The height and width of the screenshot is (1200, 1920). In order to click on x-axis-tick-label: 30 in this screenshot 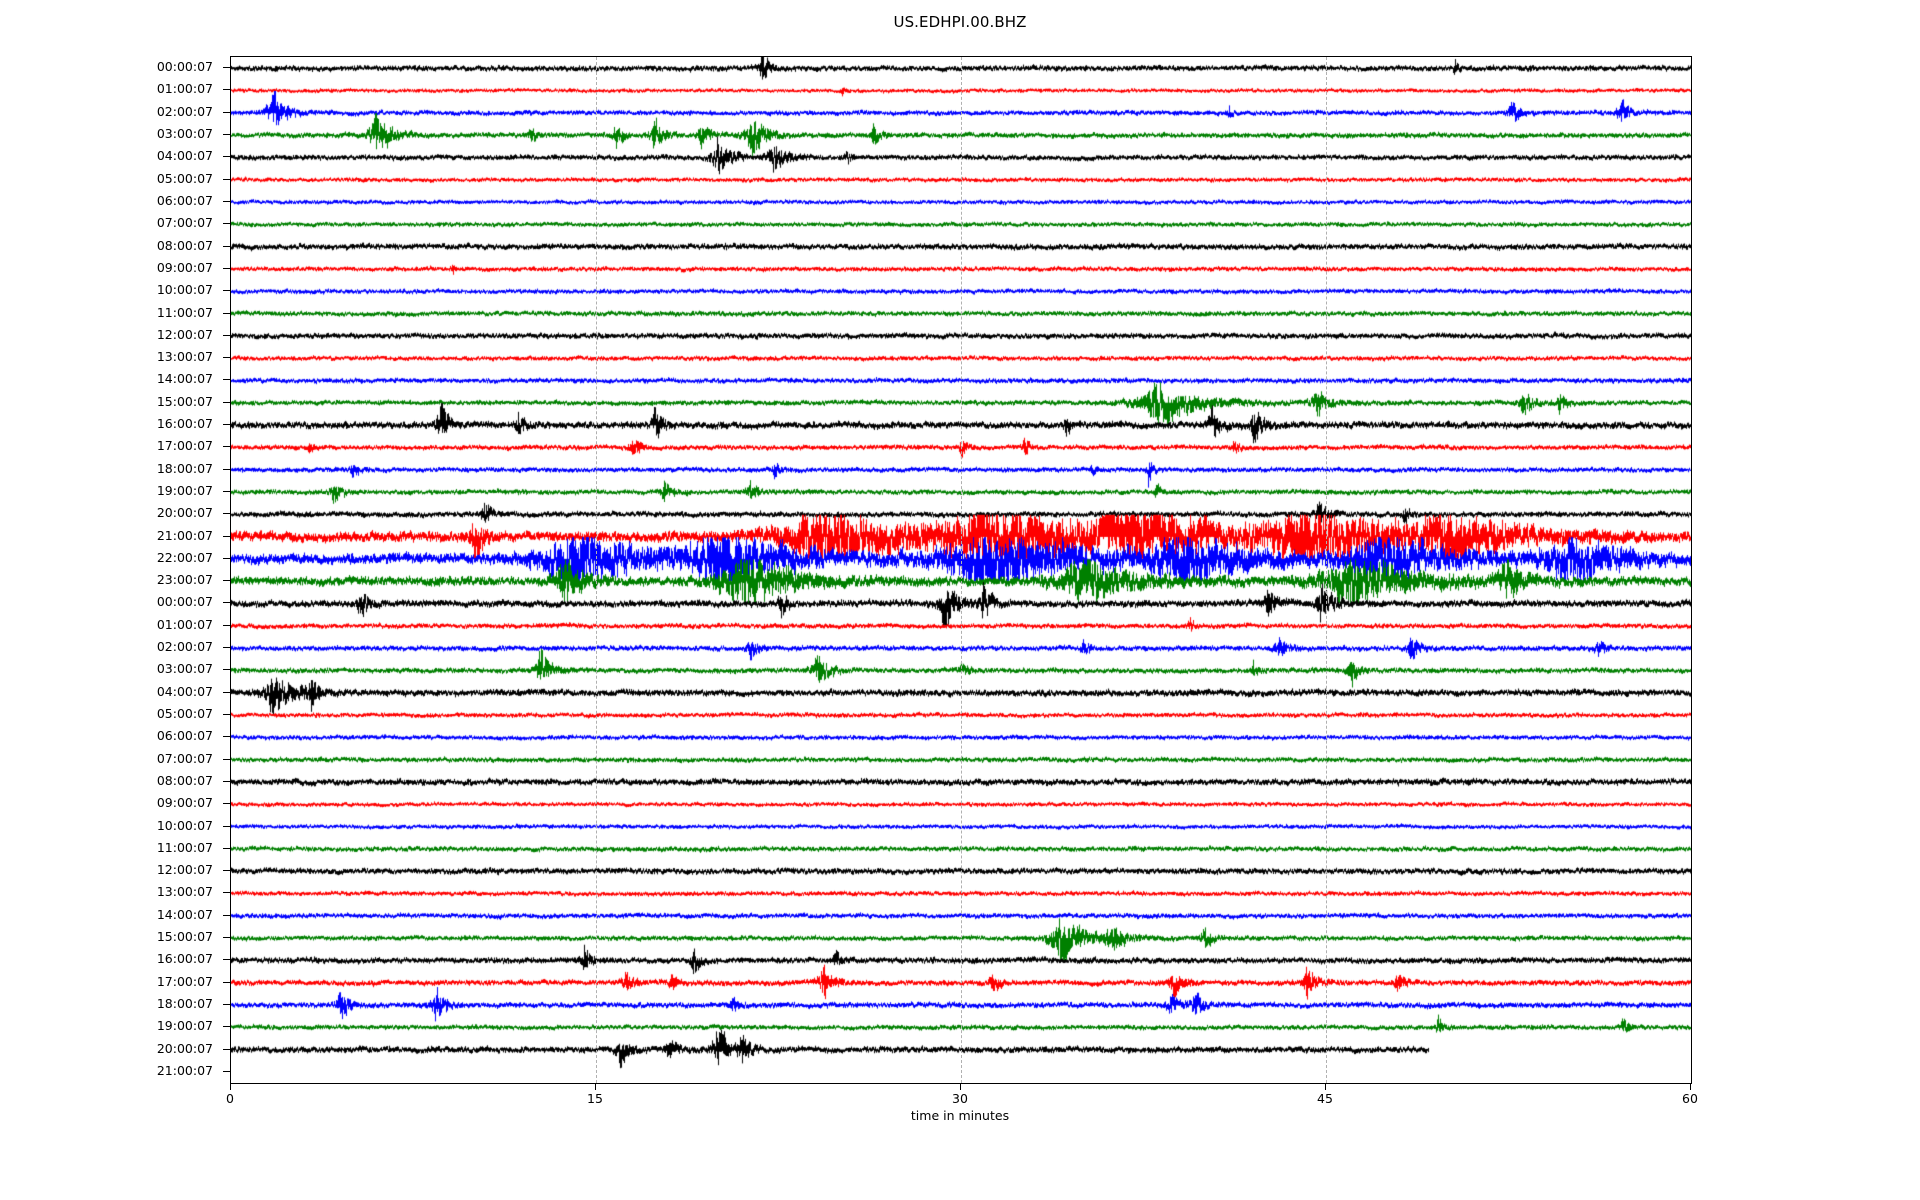, I will do `click(960, 1098)`.